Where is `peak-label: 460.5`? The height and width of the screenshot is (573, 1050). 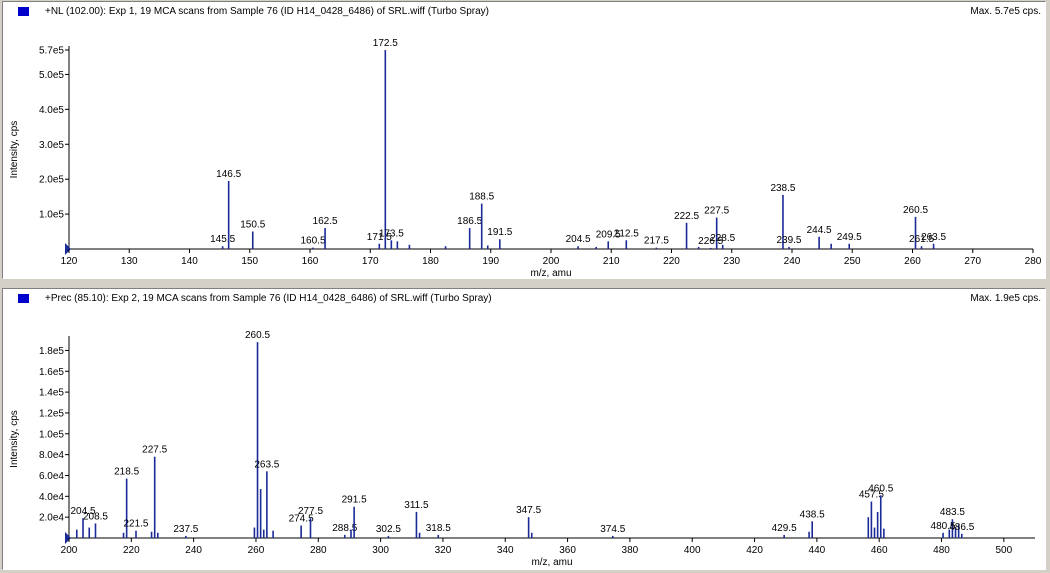 peak-label: 460.5 is located at coordinates (880, 488).